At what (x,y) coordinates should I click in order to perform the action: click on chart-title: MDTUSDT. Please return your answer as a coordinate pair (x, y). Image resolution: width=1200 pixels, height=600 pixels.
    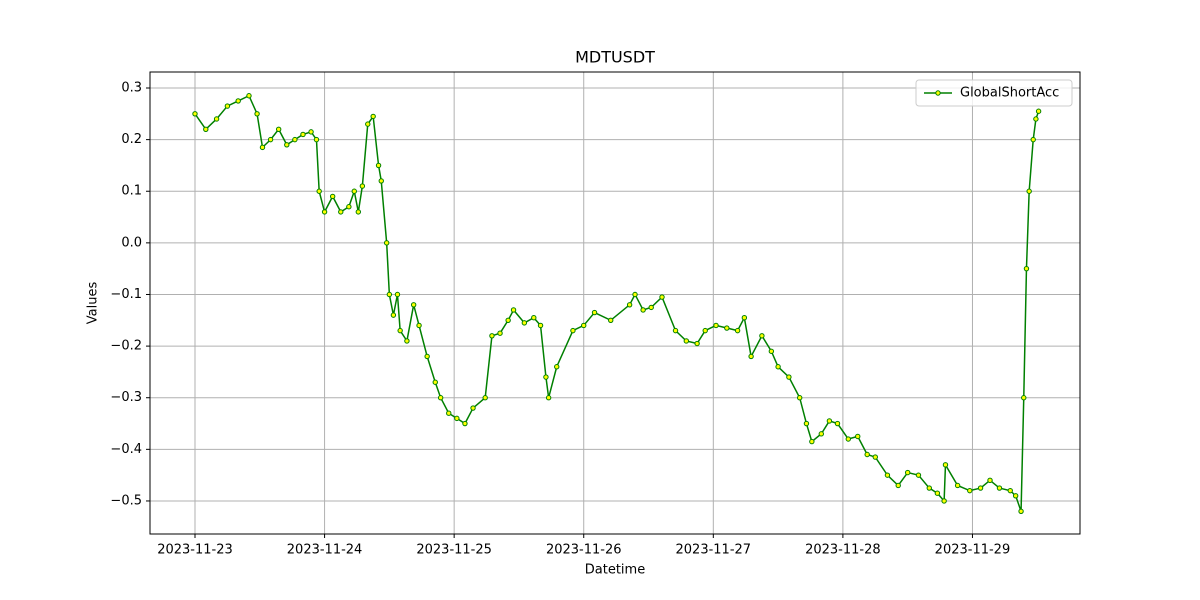
    Looking at the image, I should click on (615, 57).